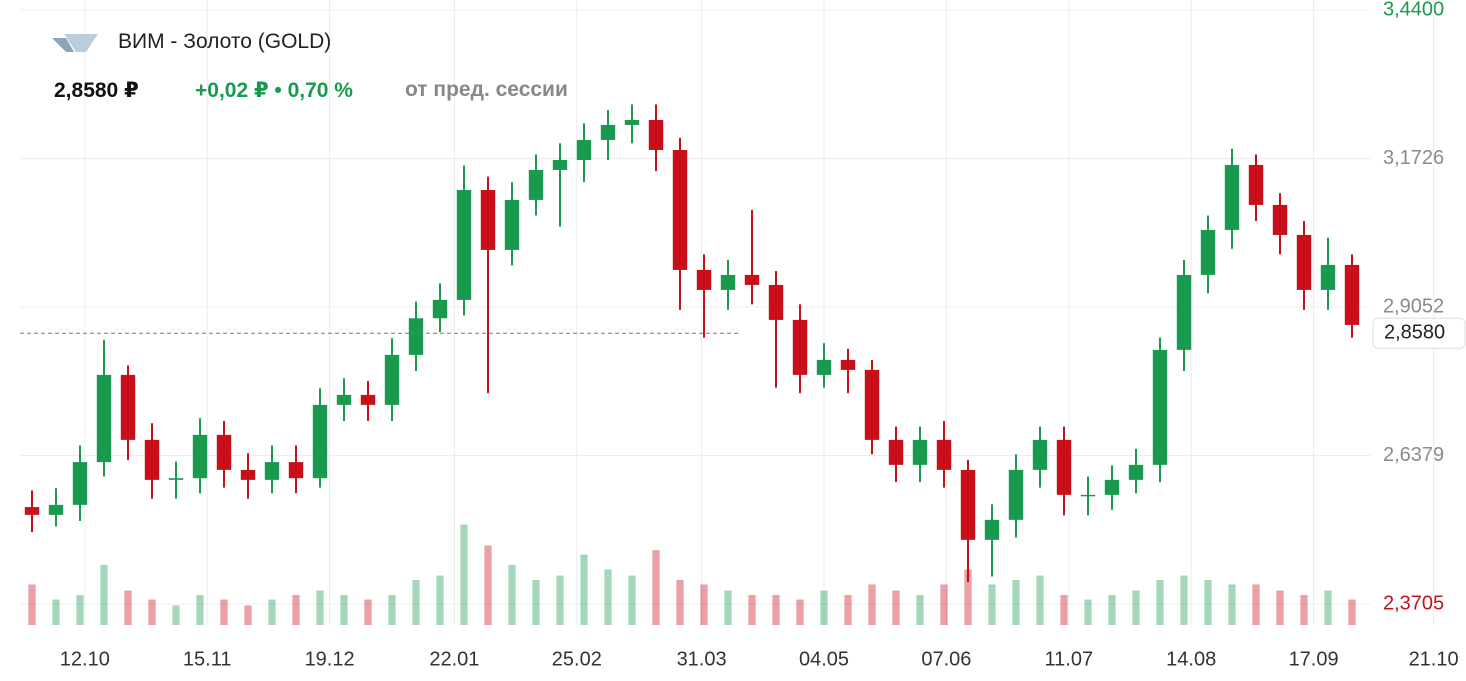 The image size is (1466, 681). I want to click on change-note: от пред. сессии, so click(486, 89).